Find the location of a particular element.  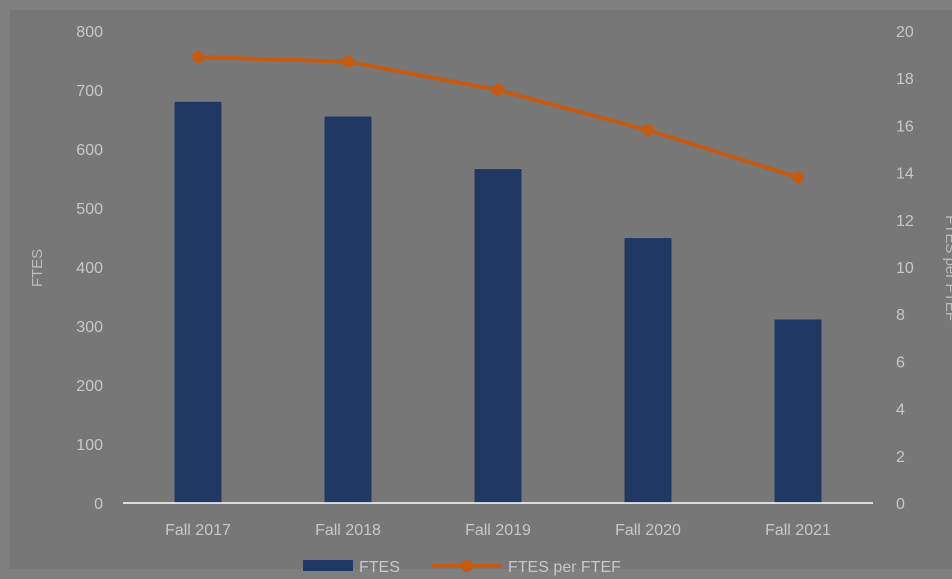

y-tick-label: 400 is located at coordinates (89, 268).